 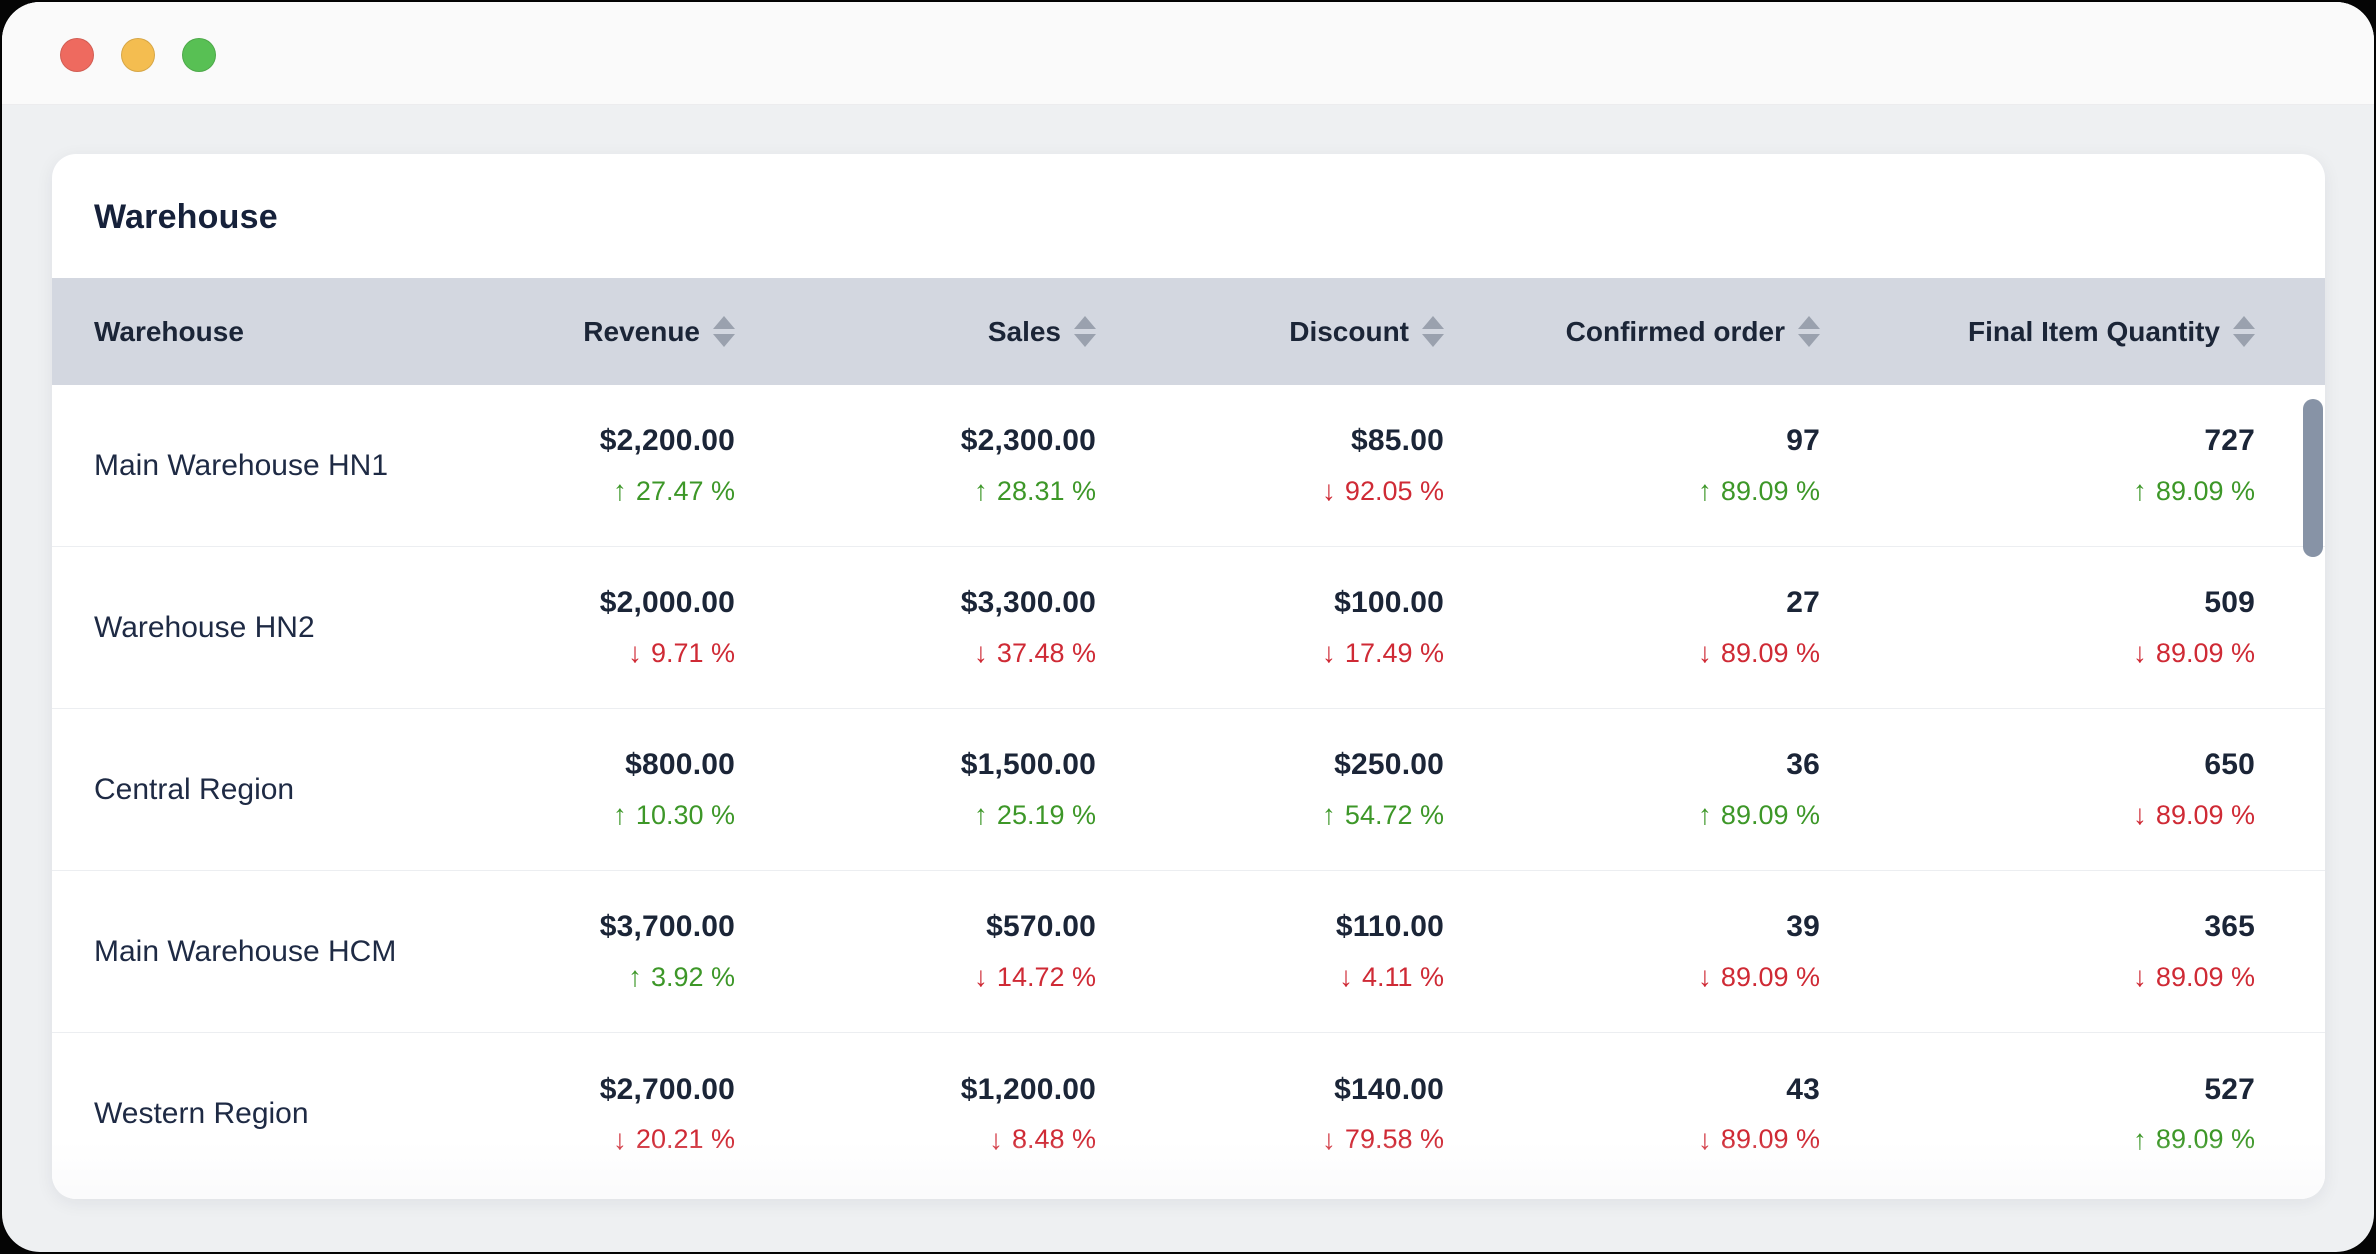 I want to click on metric-change-up: ↑ 28.31 %, so click(x=1035, y=491).